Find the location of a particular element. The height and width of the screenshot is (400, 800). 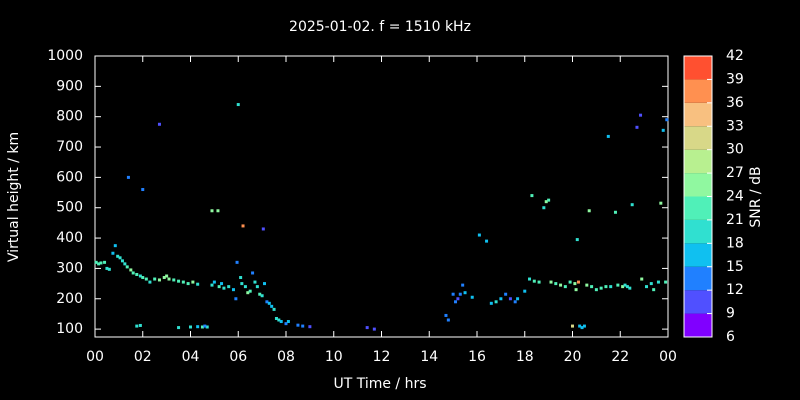

colorbar-frame is located at coordinates (698, 196).